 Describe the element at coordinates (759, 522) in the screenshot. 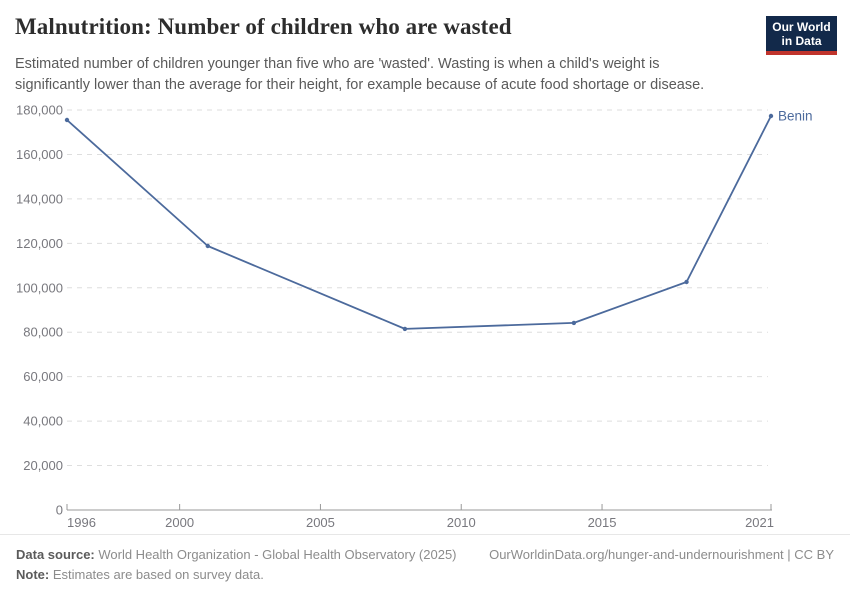

I see `x-axis-tick-label: 2021` at that location.